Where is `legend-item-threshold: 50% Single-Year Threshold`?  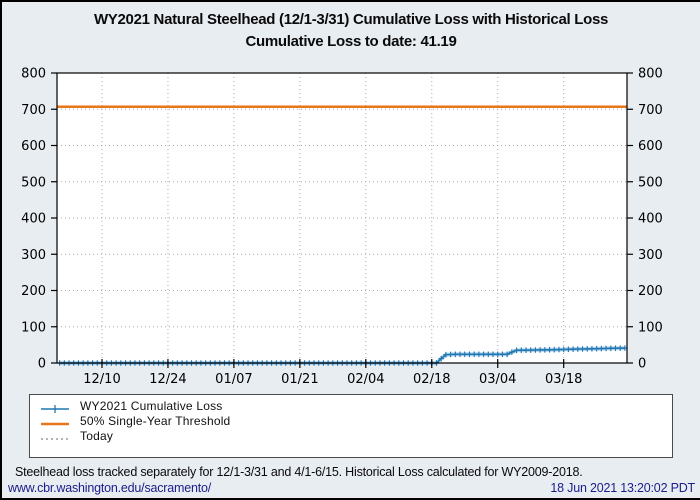 legend-item-threshold: 50% Single-Year Threshold is located at coordinates (351, 420).